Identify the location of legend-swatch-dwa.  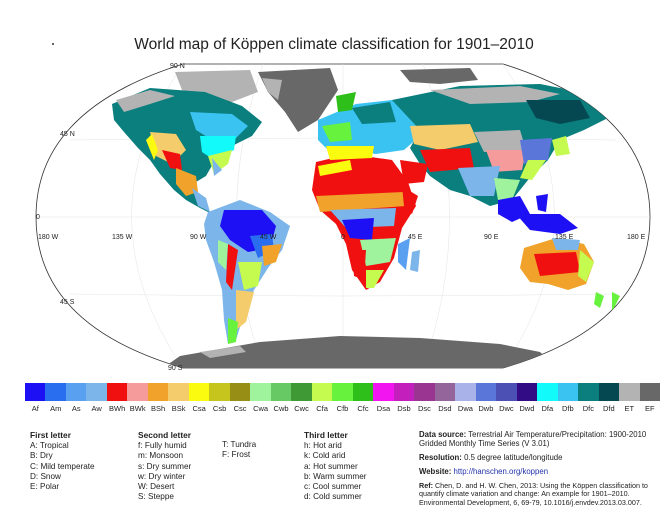
(465, 392).